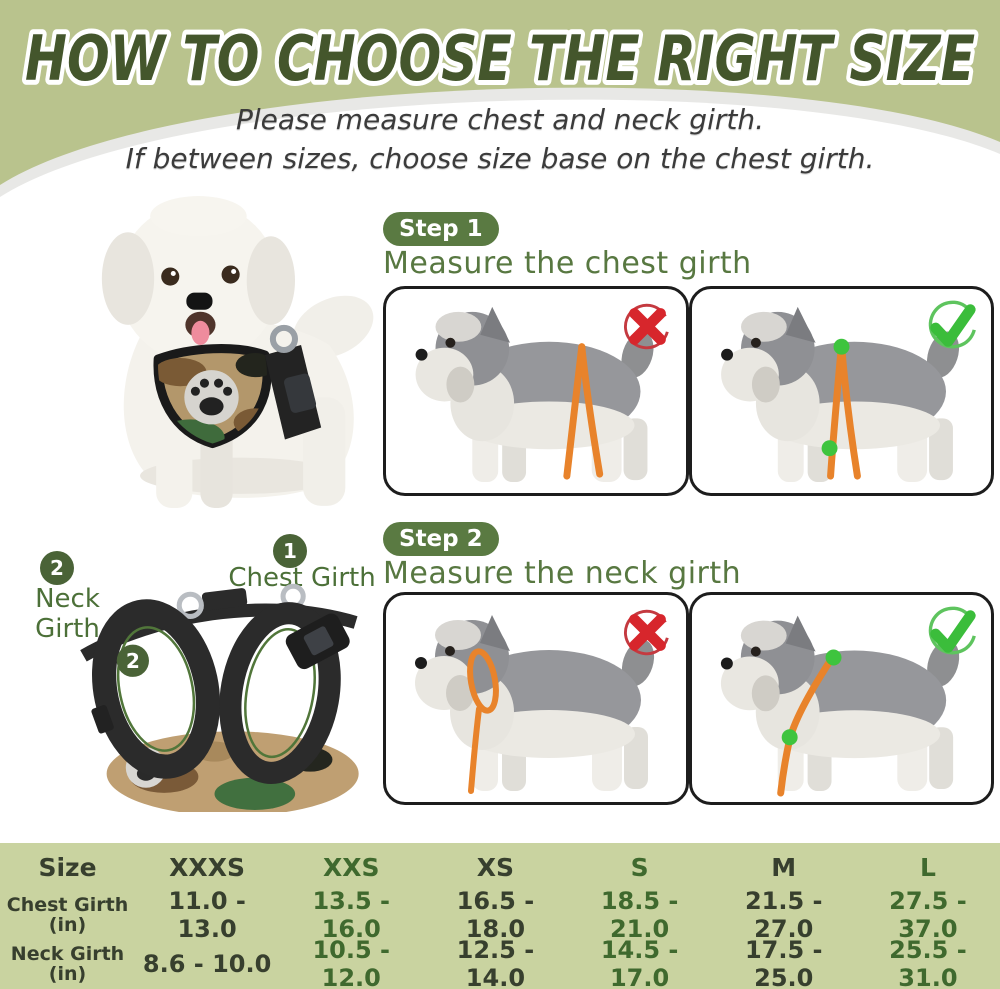 The height and width of the screenshot is (989, 1000). Describe the element at coordinates (441, 229) in the screenshot. I see `step-1-badge: Step 1` at that location.